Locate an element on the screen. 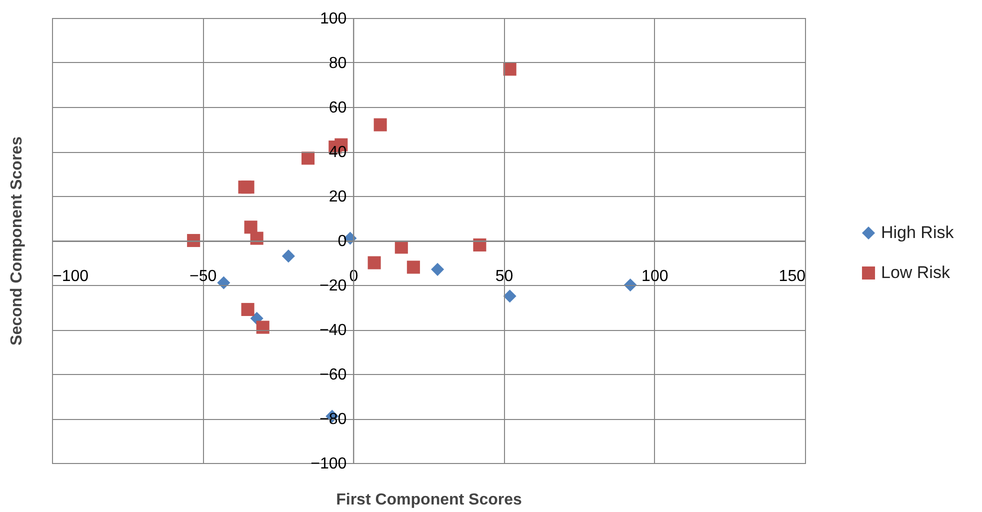 The height and width of the screenshot is (512, 982). y-tick-label: 60 is located at coordinates (337, 108).